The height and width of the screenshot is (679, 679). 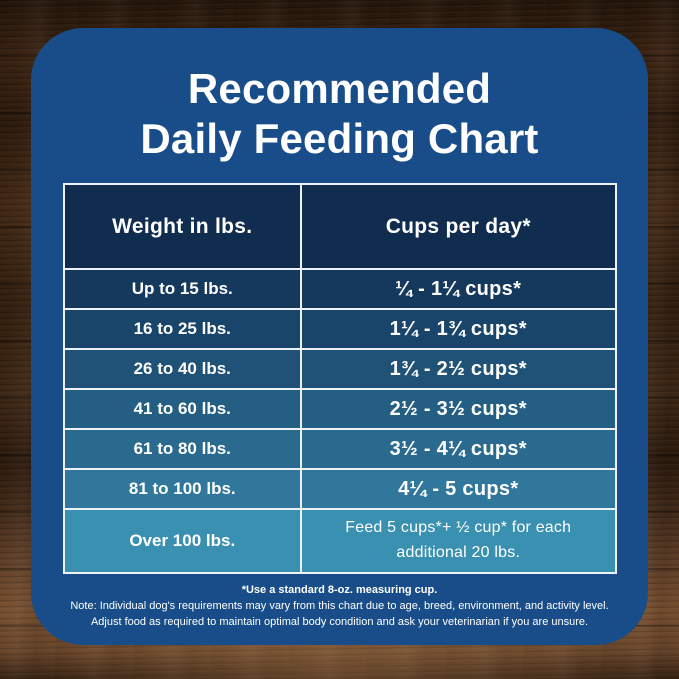 I want to click on header-cell-cups: Cups per day*, so click(x=458, y=226).